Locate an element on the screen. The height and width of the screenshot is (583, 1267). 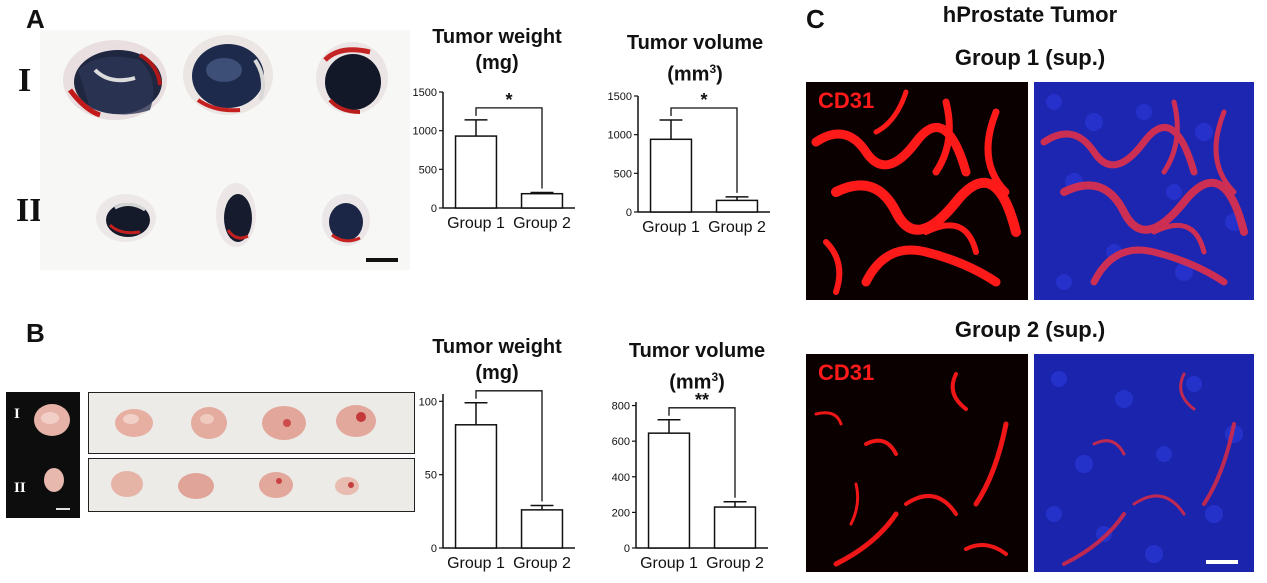
chart-b-weight: 0 50 100 Group 1 Group 2 ** is located at coordinates (497, 478).